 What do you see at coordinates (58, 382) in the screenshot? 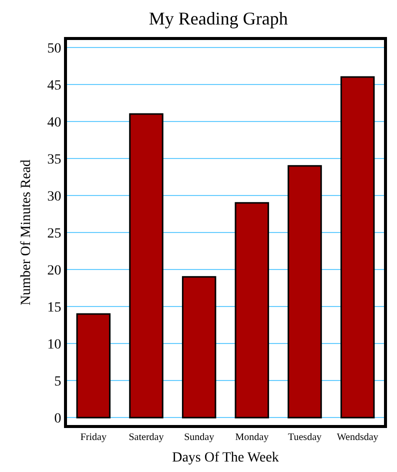
I see `y-tick-label: 5` at bounding box center [58, 382].